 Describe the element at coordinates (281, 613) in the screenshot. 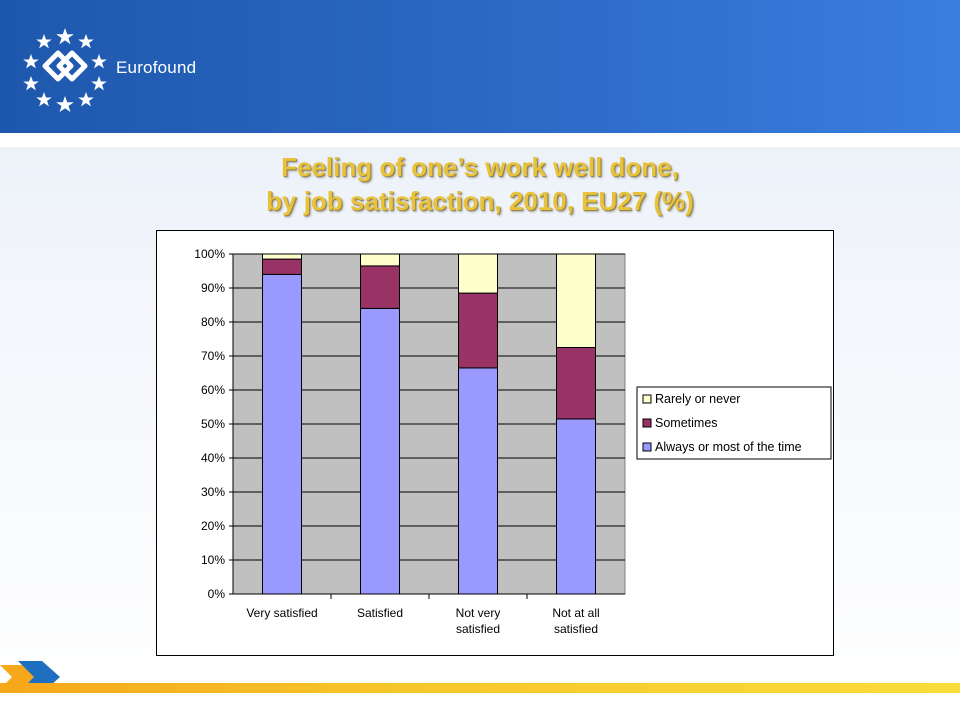

I see `x-tick-label: Very satisfied` at that location.